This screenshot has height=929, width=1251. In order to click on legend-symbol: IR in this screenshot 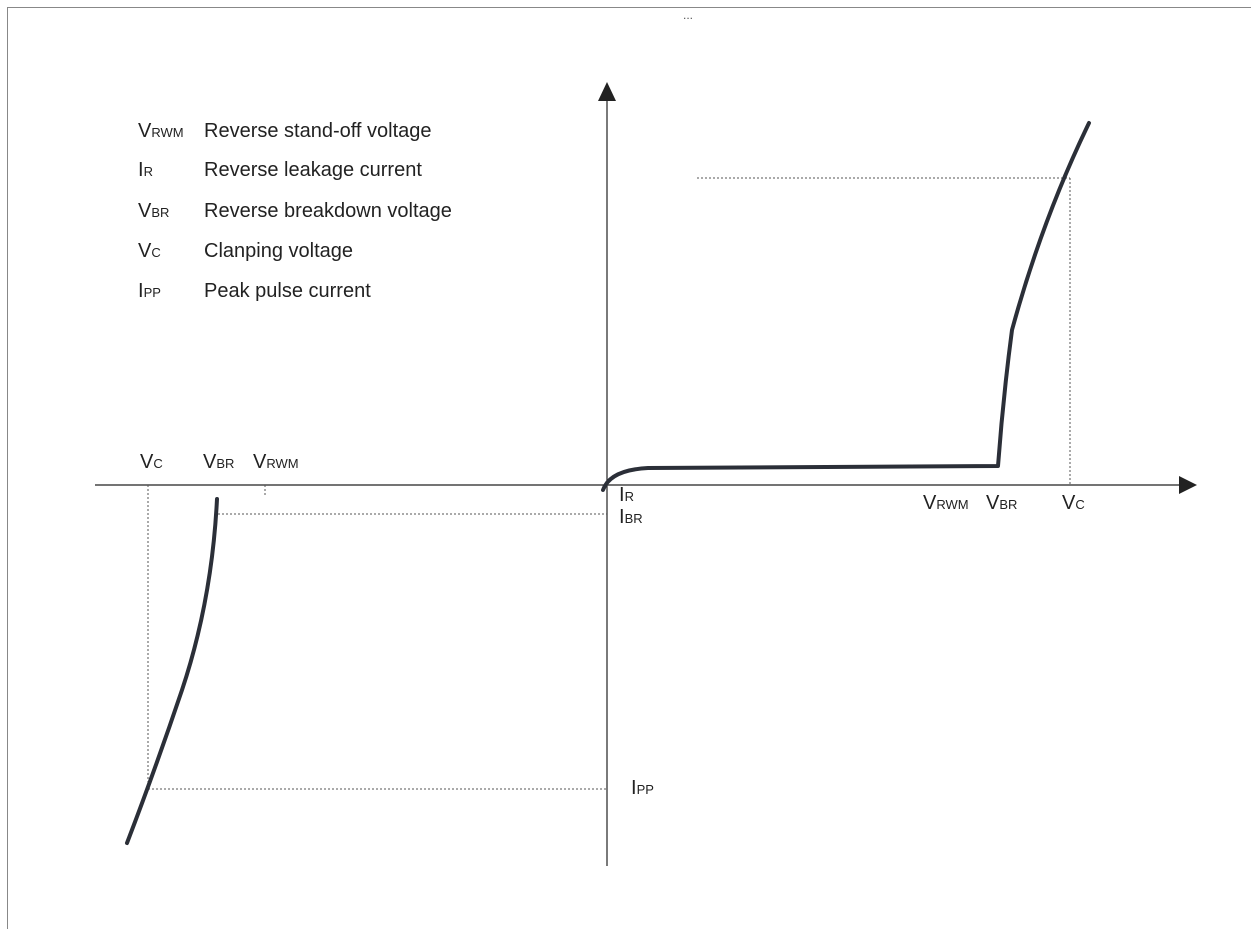, I will do `click(145, 170)`.